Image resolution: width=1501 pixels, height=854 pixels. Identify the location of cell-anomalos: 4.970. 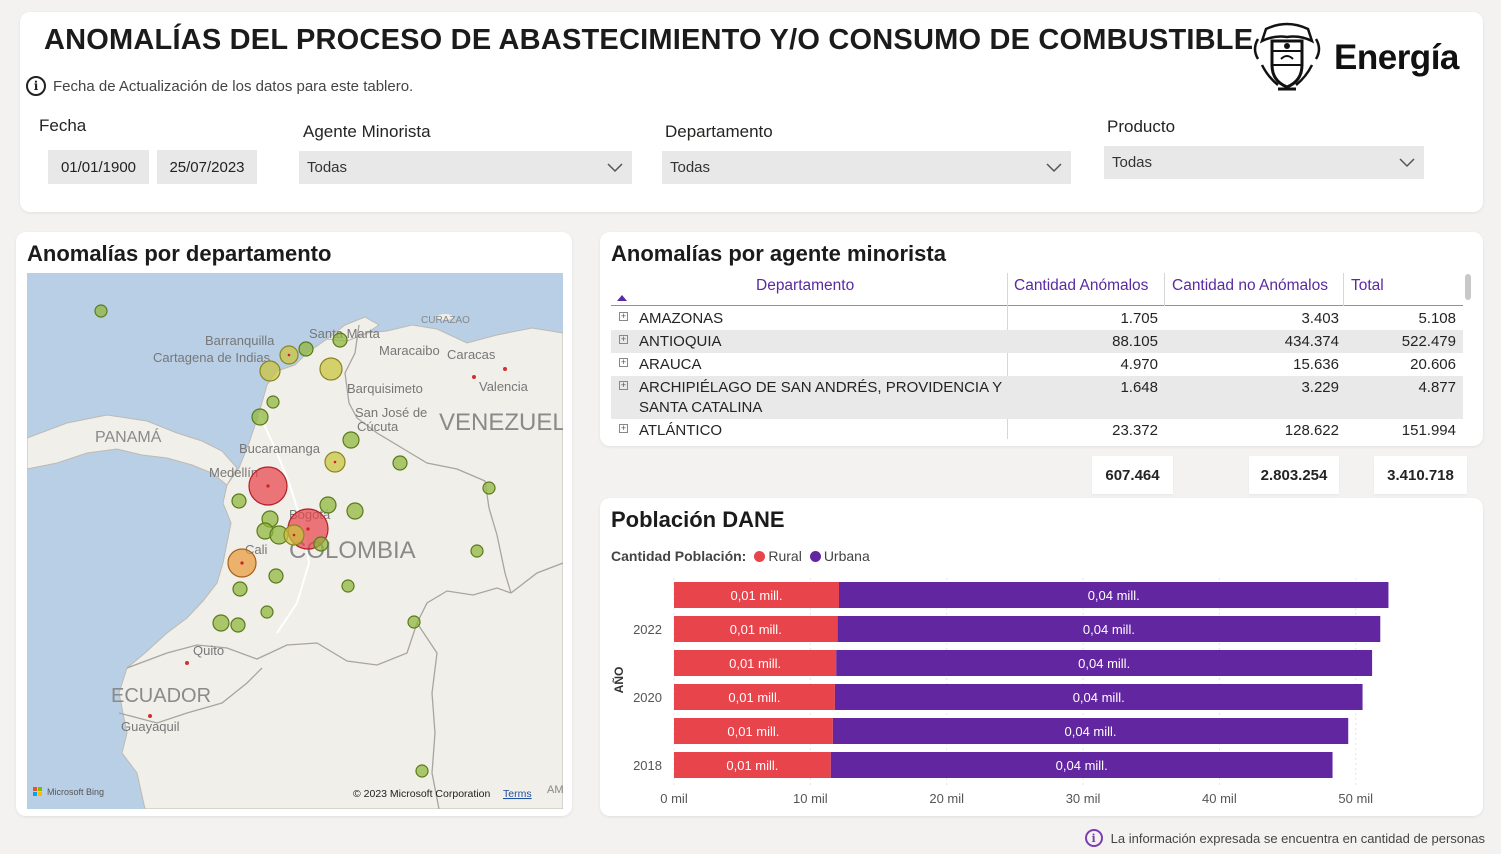
(1139, 364).